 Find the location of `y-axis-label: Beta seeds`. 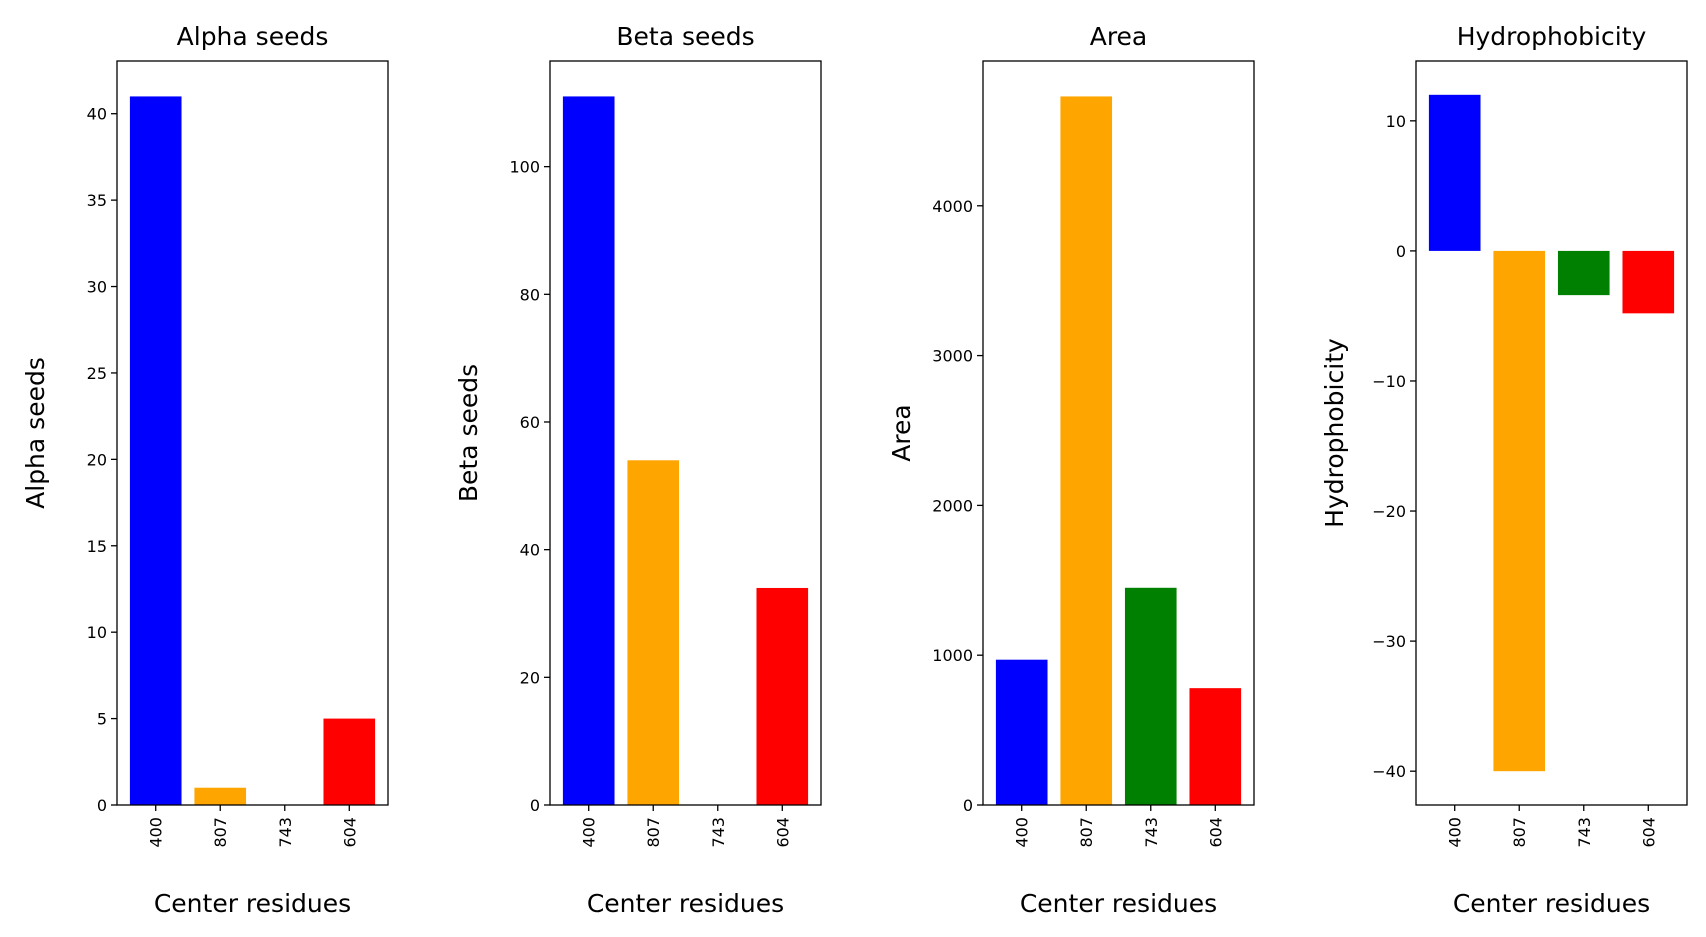

y-axis-label: Beta seeds is located at coordinates (468, 433).